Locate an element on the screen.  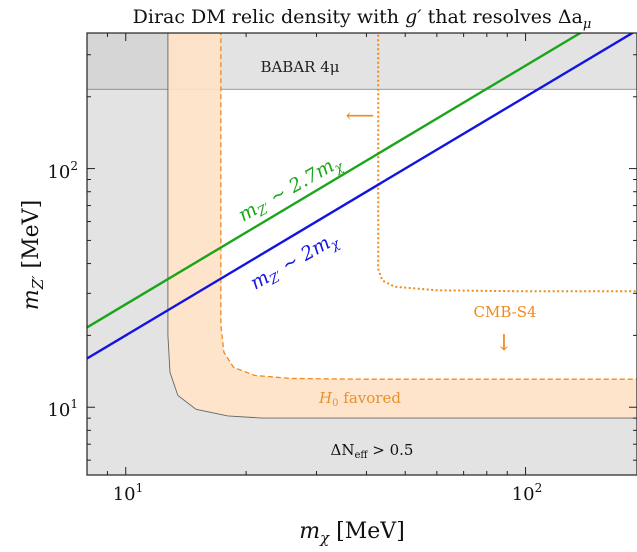
y-tick-label-10: 10¹ is located at coordinates (62, 409).